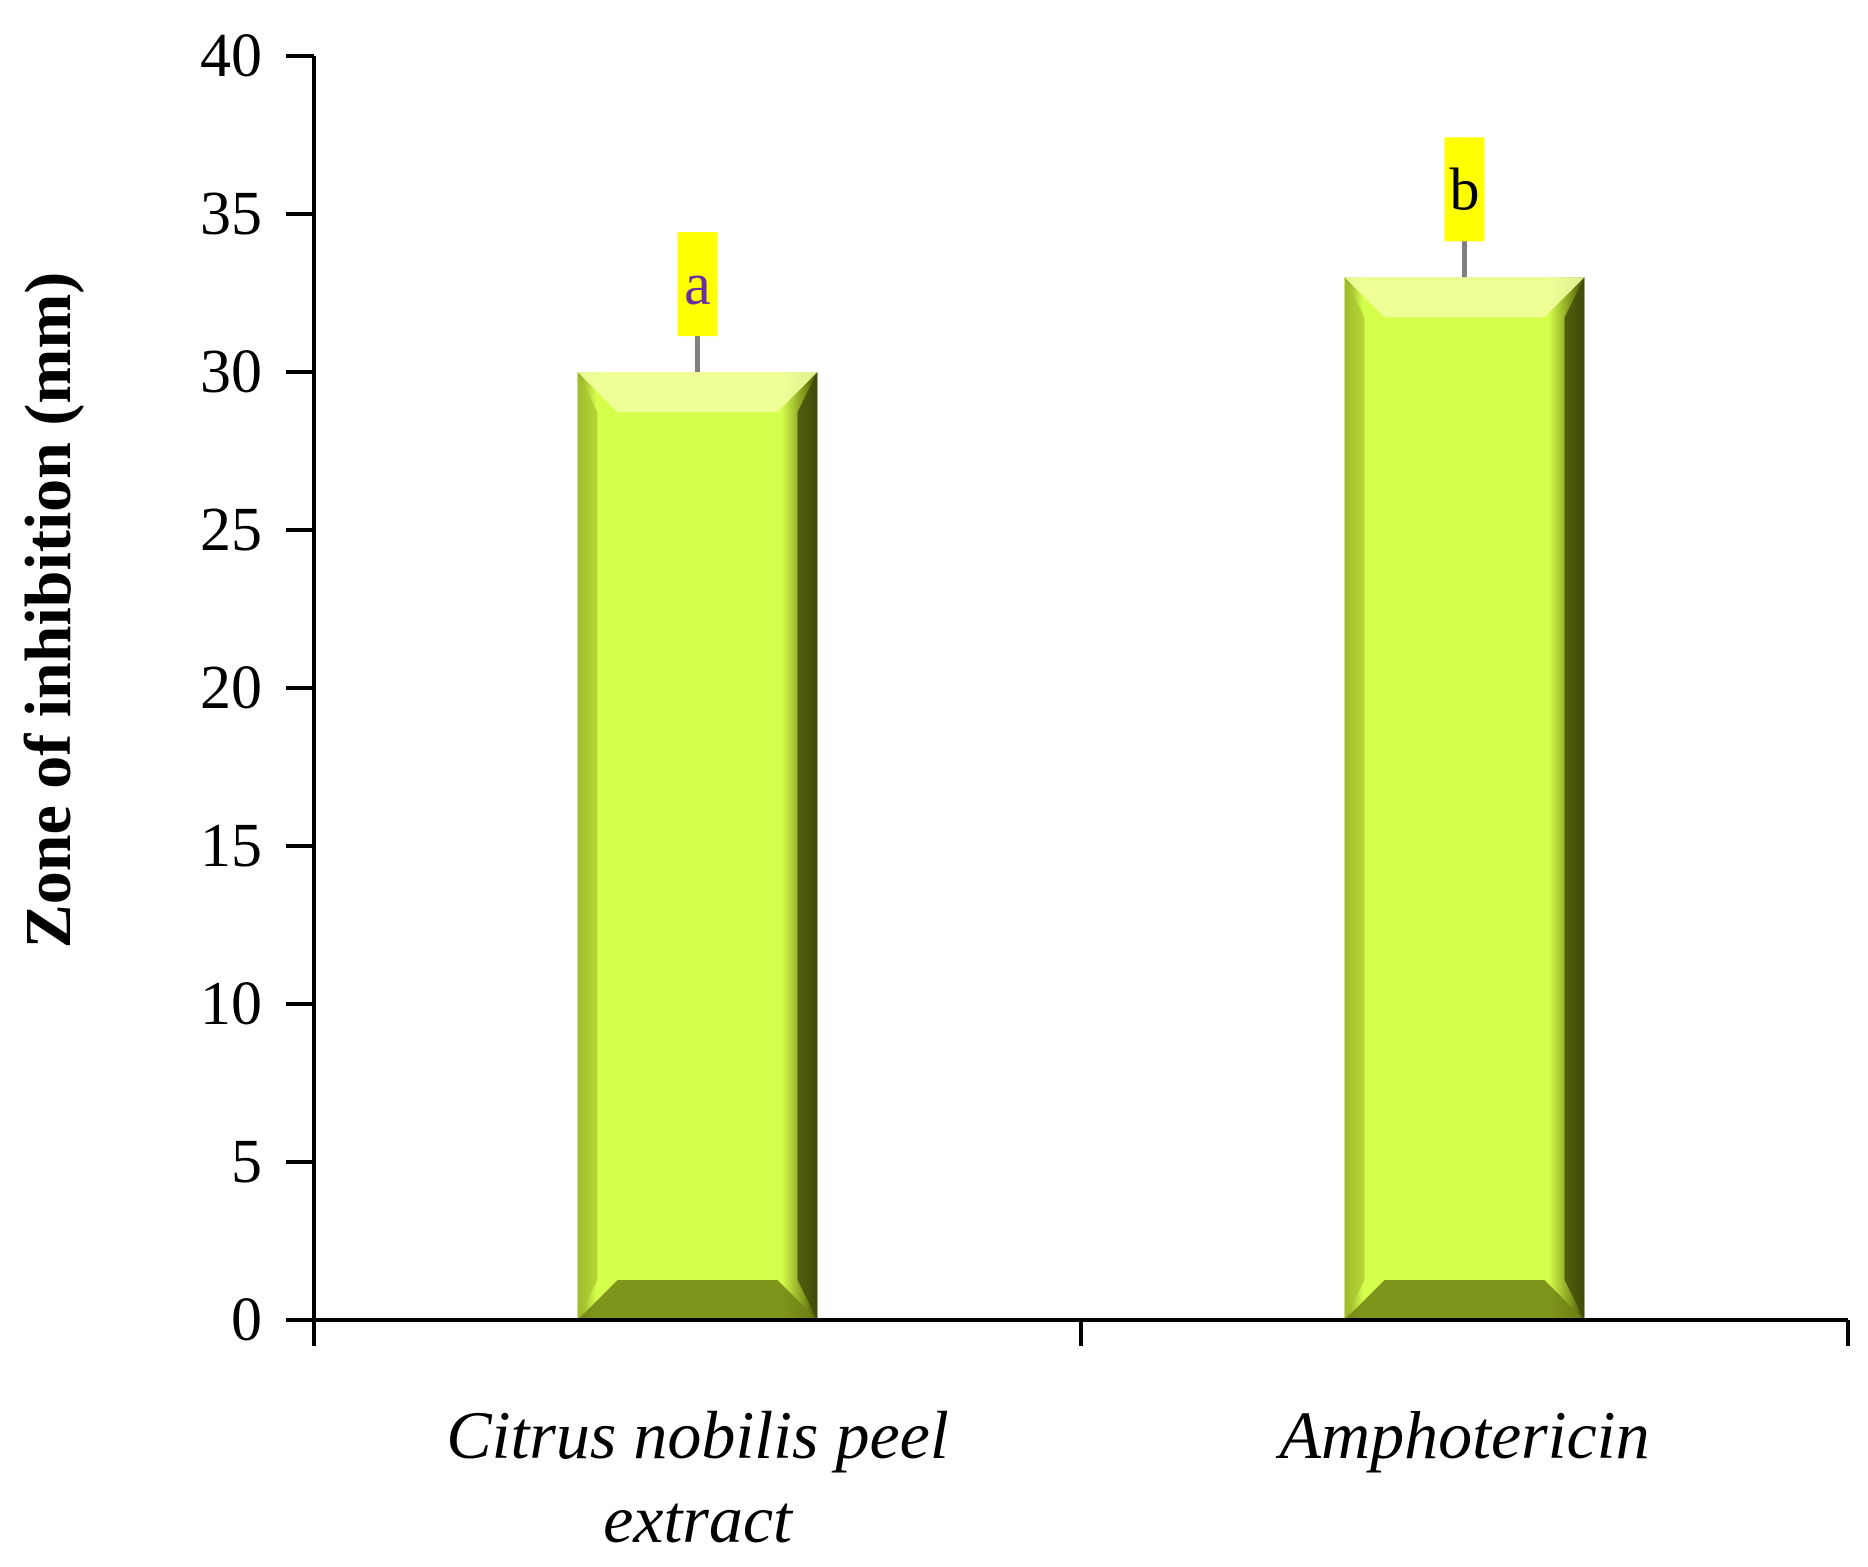 This screenshot has width=1868, height=1567. What do you see at coordinates (231, 688) in the screenshot?
I see `y-tick-label: 20` at bounding box center [231, 688].